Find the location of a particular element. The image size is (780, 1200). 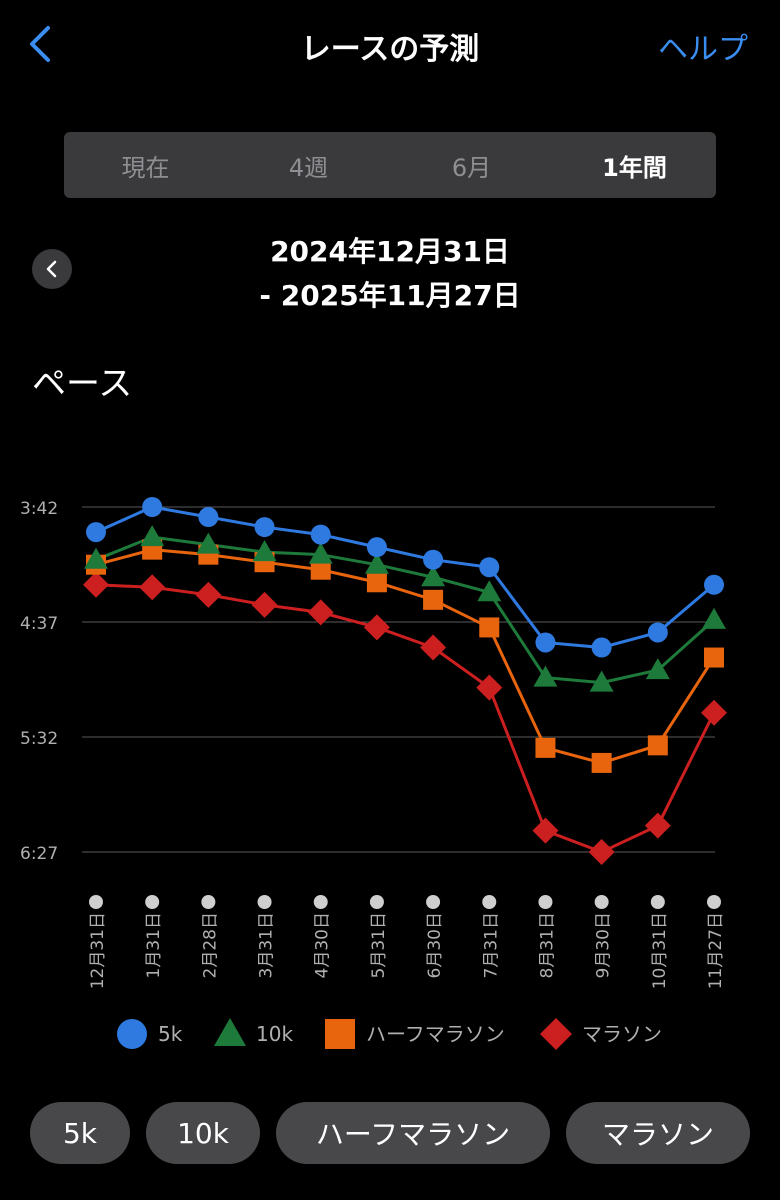

previous-period-button is located at coordinates (52, 269).